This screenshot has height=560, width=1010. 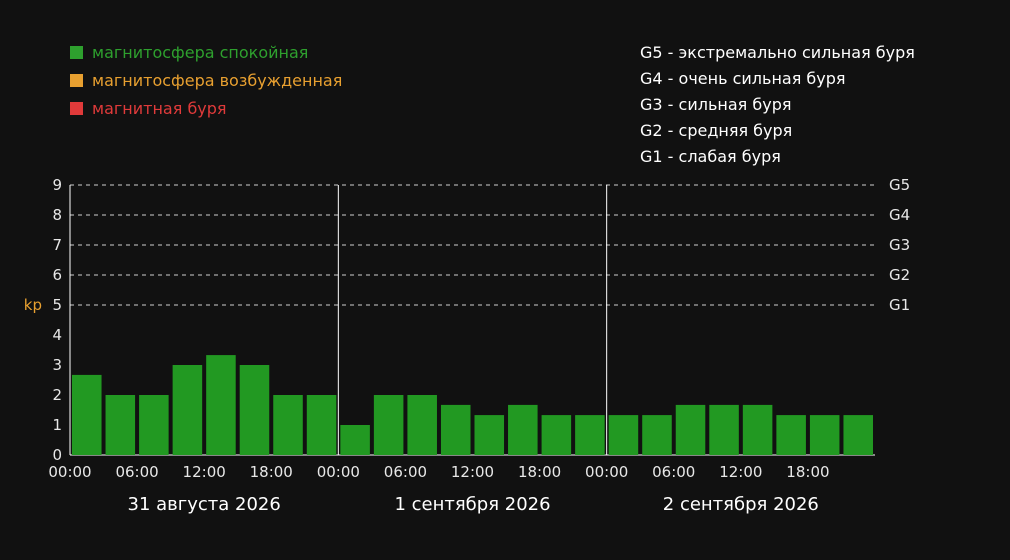 I want to click on legend-label: магнитная буря, so click(x=159, y=108).